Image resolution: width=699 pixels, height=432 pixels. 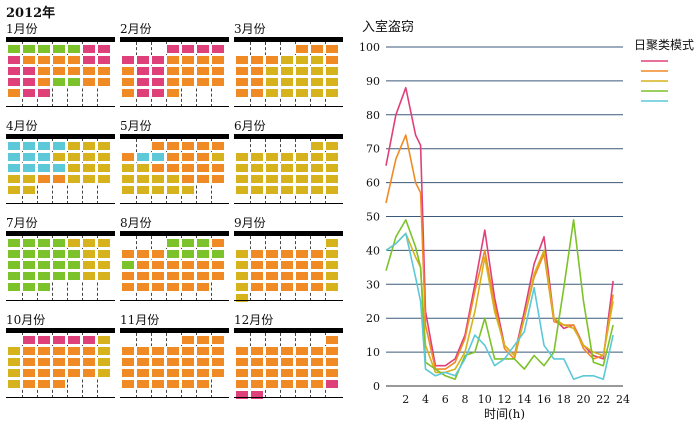 What do you see at coordinates (288, 259) in the screenshot?
I see `month-calendar: 9月份` at bounding box center [288, 259].